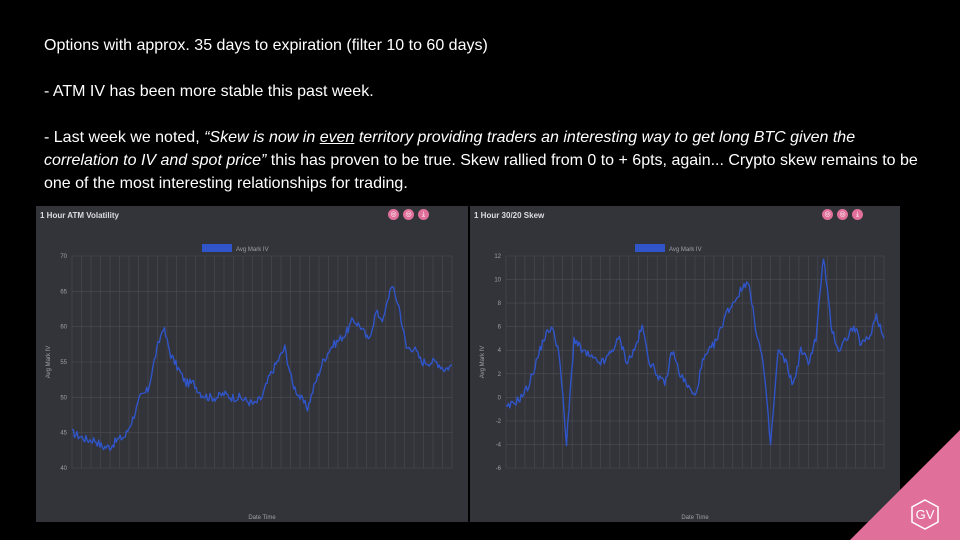 The image size is (960, 540). Describe the element at coordinates (63, 328) in the screenshot. I see `y-tick-label: 60` at that location.